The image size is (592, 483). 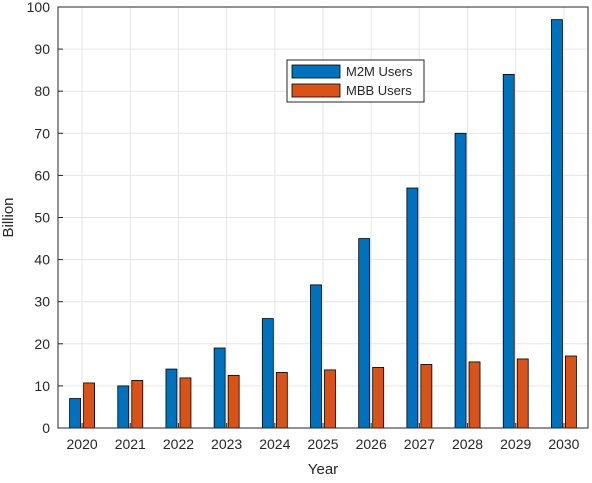 What do you see at coordinates (316, 356) in the screenshot?
I see `bar-m2m-2025` at bounding box center [316, 356].